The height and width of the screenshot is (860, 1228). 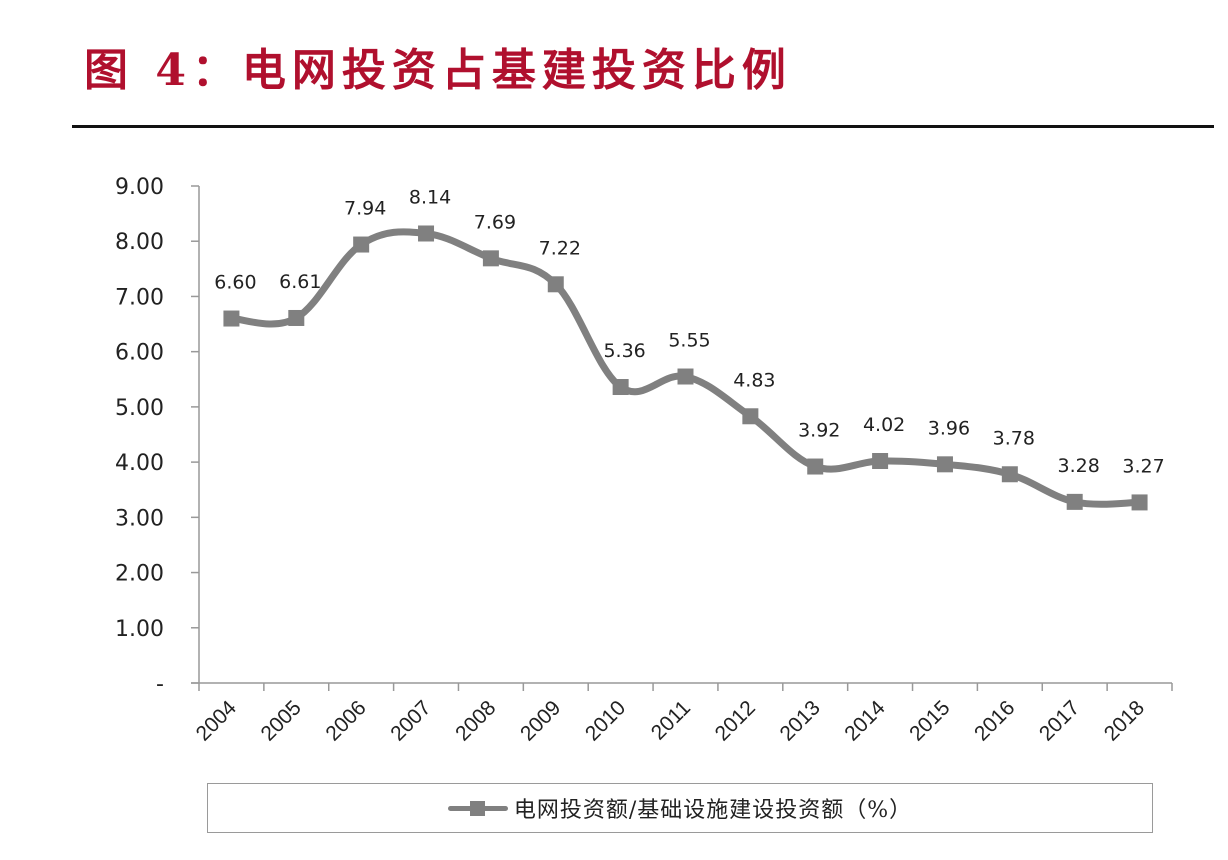 I want to click on data-label: 3.96, so click(x=949, y=428).